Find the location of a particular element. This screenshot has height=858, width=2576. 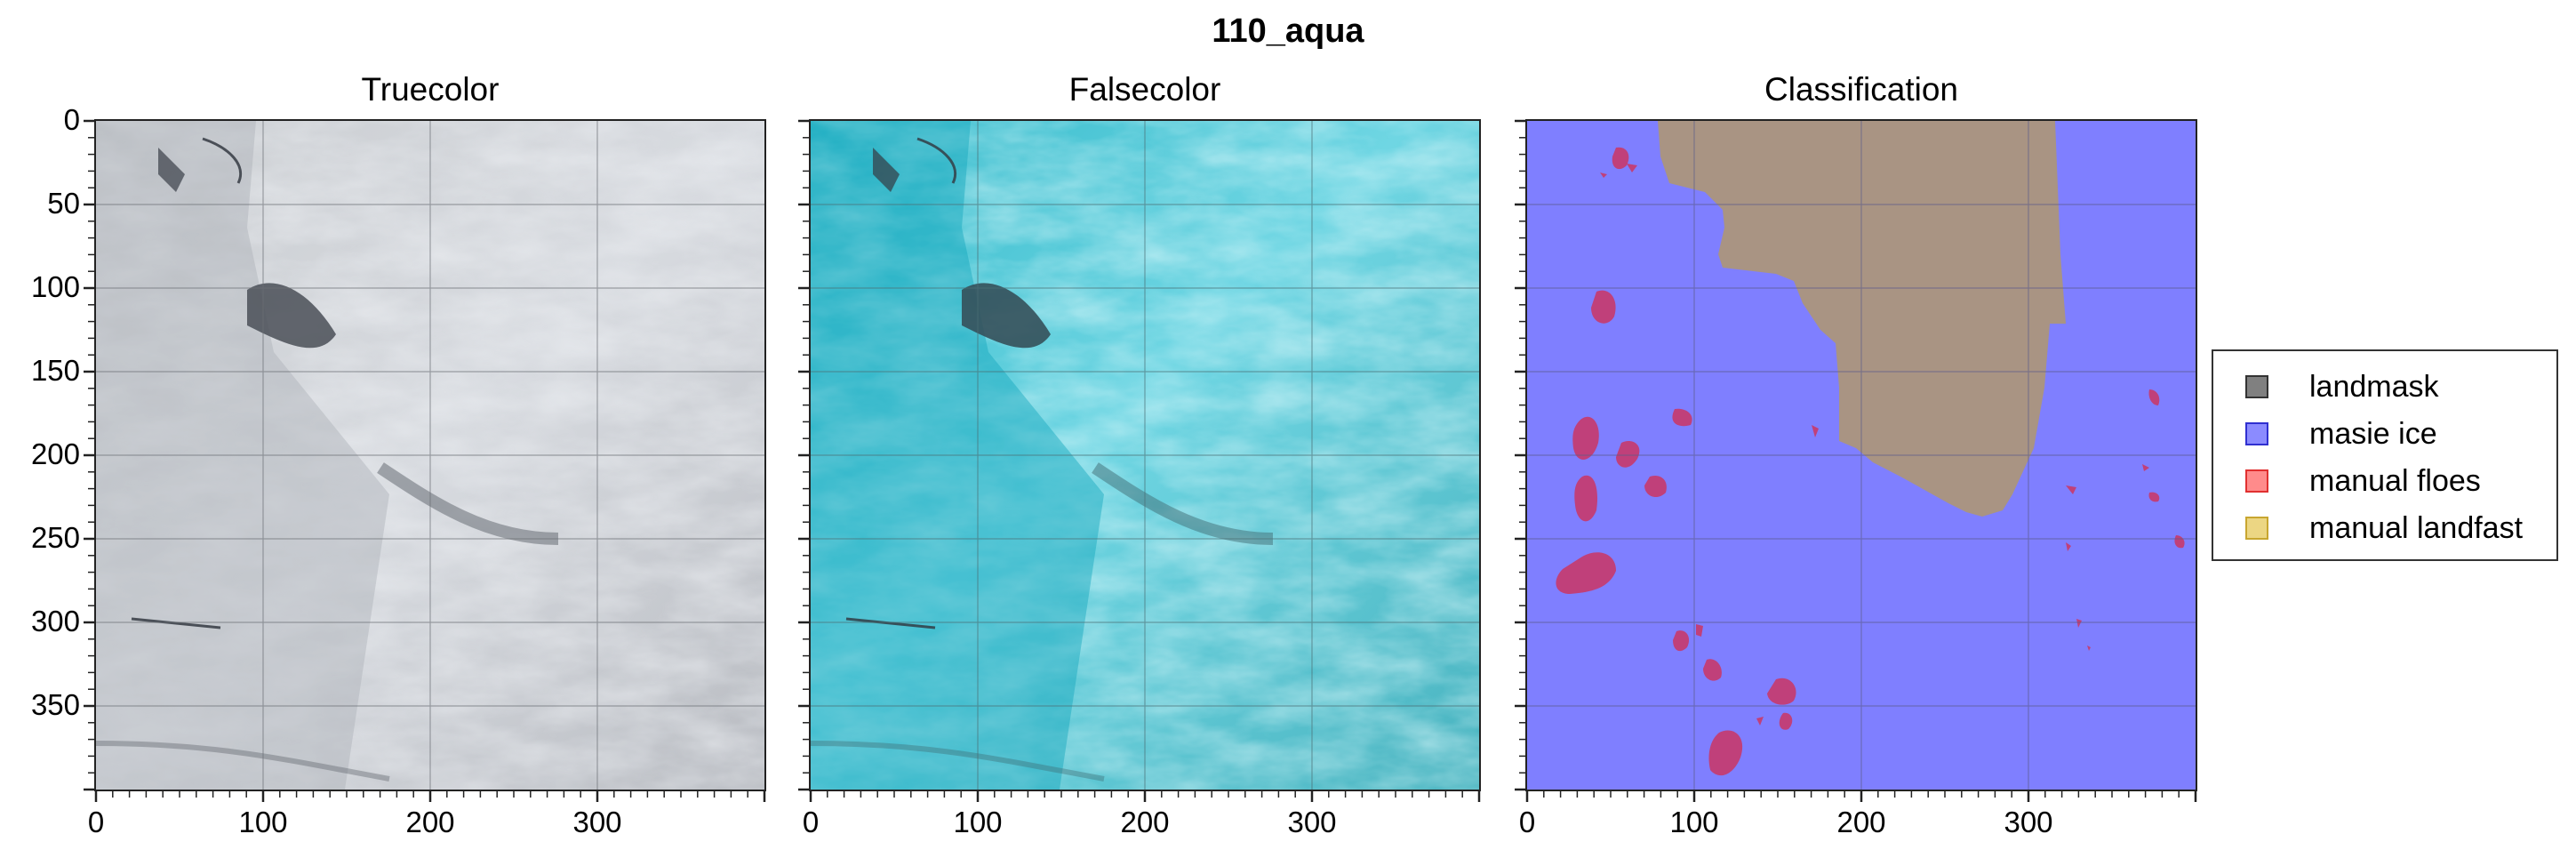

panel-title-falsecolor: Falsecolor is located at coordinates (1144, 89).